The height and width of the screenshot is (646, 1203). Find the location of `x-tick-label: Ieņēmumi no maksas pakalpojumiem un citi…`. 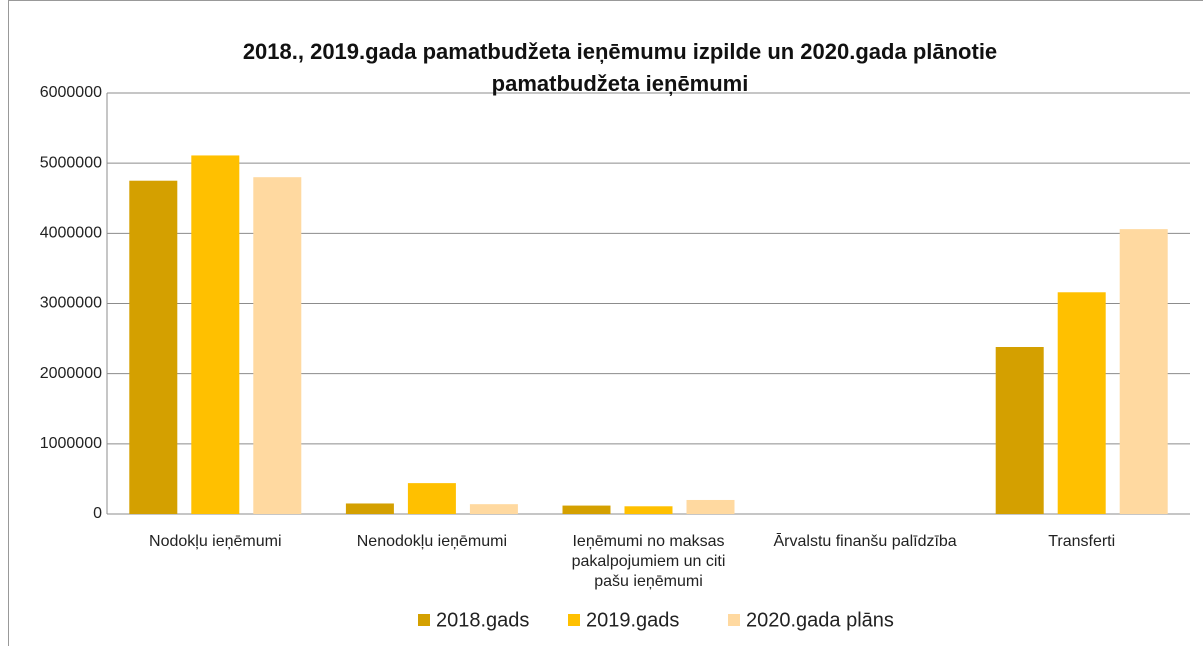

x-tick-label: Ieņēmumi no maksas pakalpojumiem un citi… is located at coordinates (648, 561).